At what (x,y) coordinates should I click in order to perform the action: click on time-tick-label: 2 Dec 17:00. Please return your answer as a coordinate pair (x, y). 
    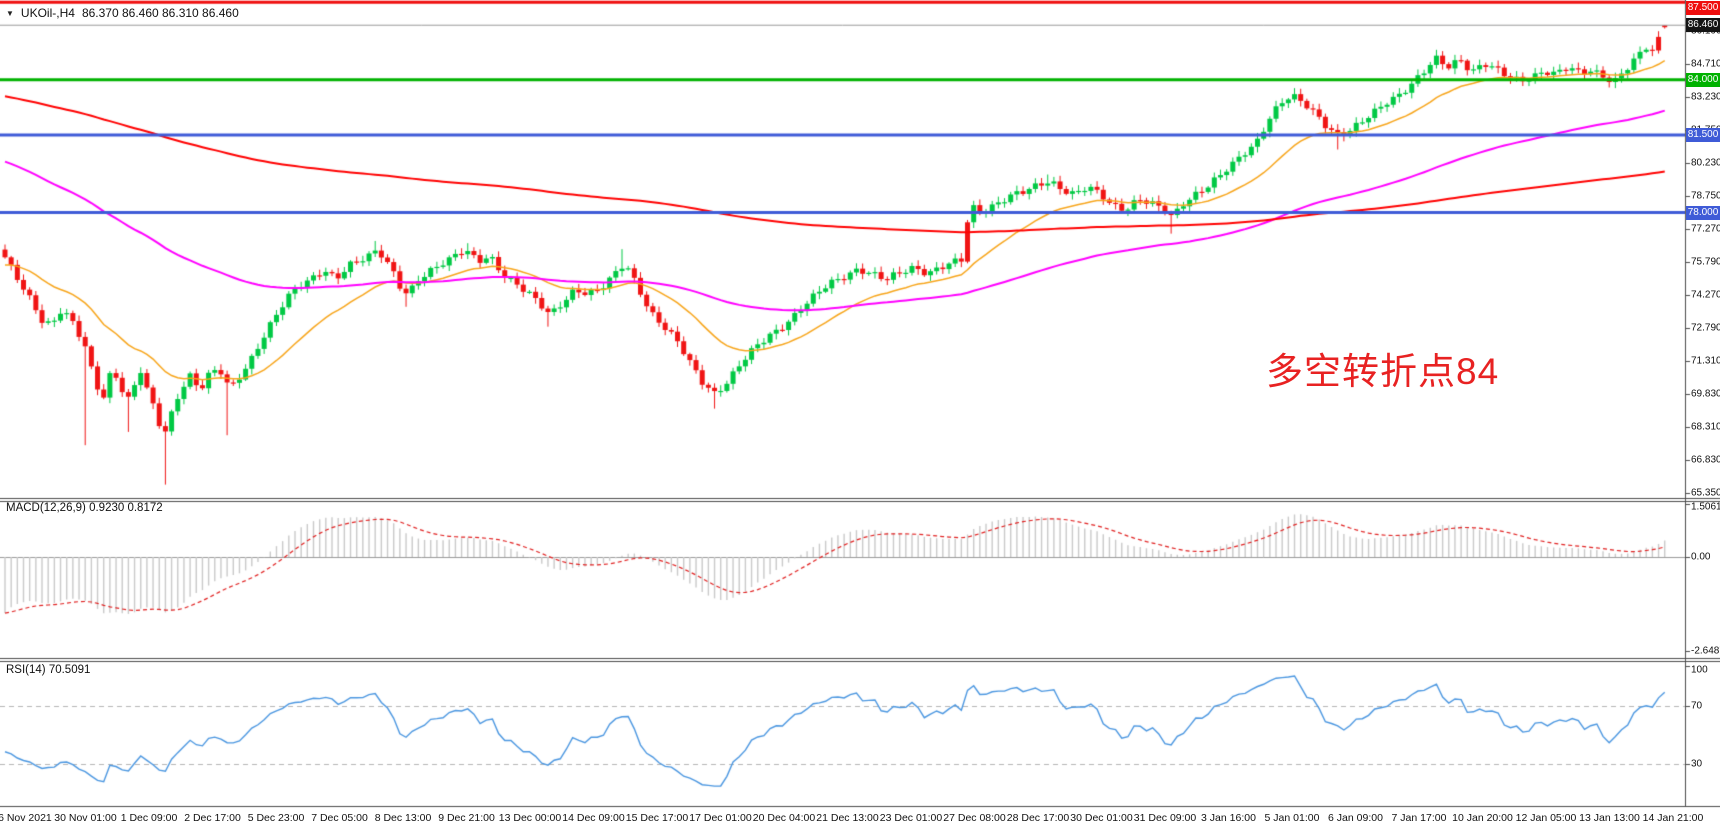
    Looking at the image, I should click on (212, 818).